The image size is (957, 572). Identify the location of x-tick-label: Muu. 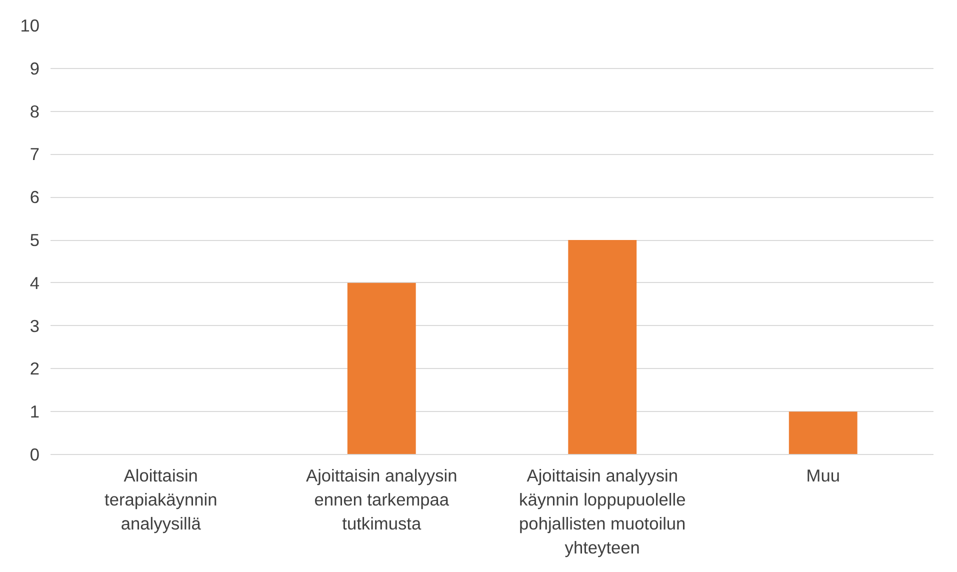
(823, 476).